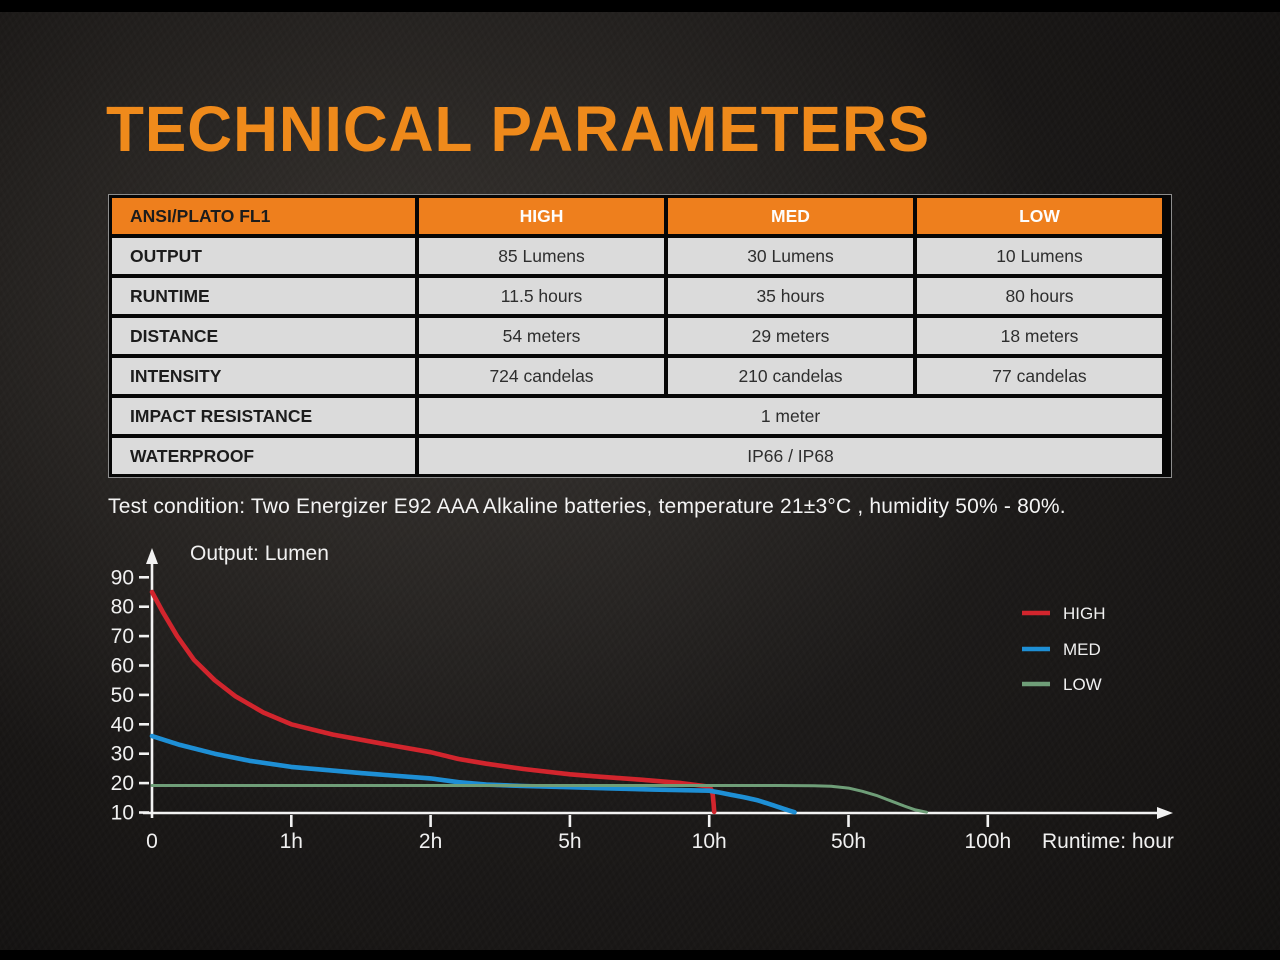 Image resolution: width=1280 pixels, height=960 pixels. Describe the element at coordinates (790, 376) in the screenshot. I see `table-value-cell: 210 candelas` at that location.